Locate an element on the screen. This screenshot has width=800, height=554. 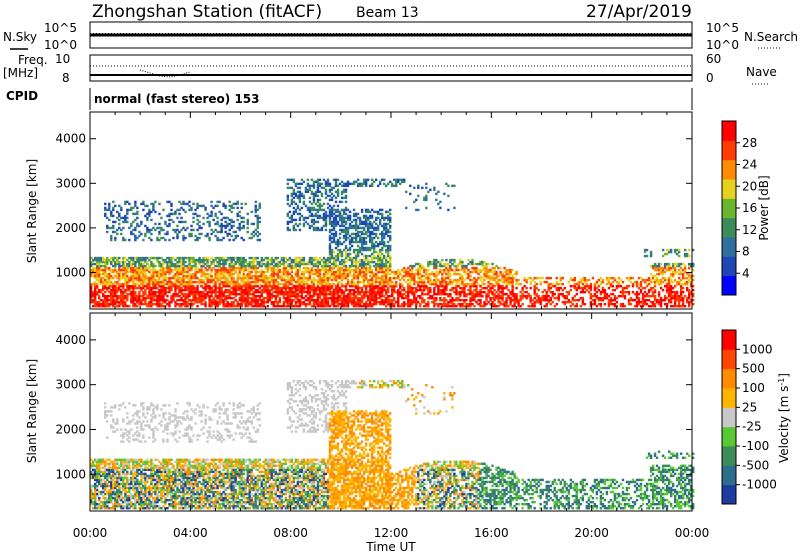
freq-label: Freq. is located at coordinates (33, 60).